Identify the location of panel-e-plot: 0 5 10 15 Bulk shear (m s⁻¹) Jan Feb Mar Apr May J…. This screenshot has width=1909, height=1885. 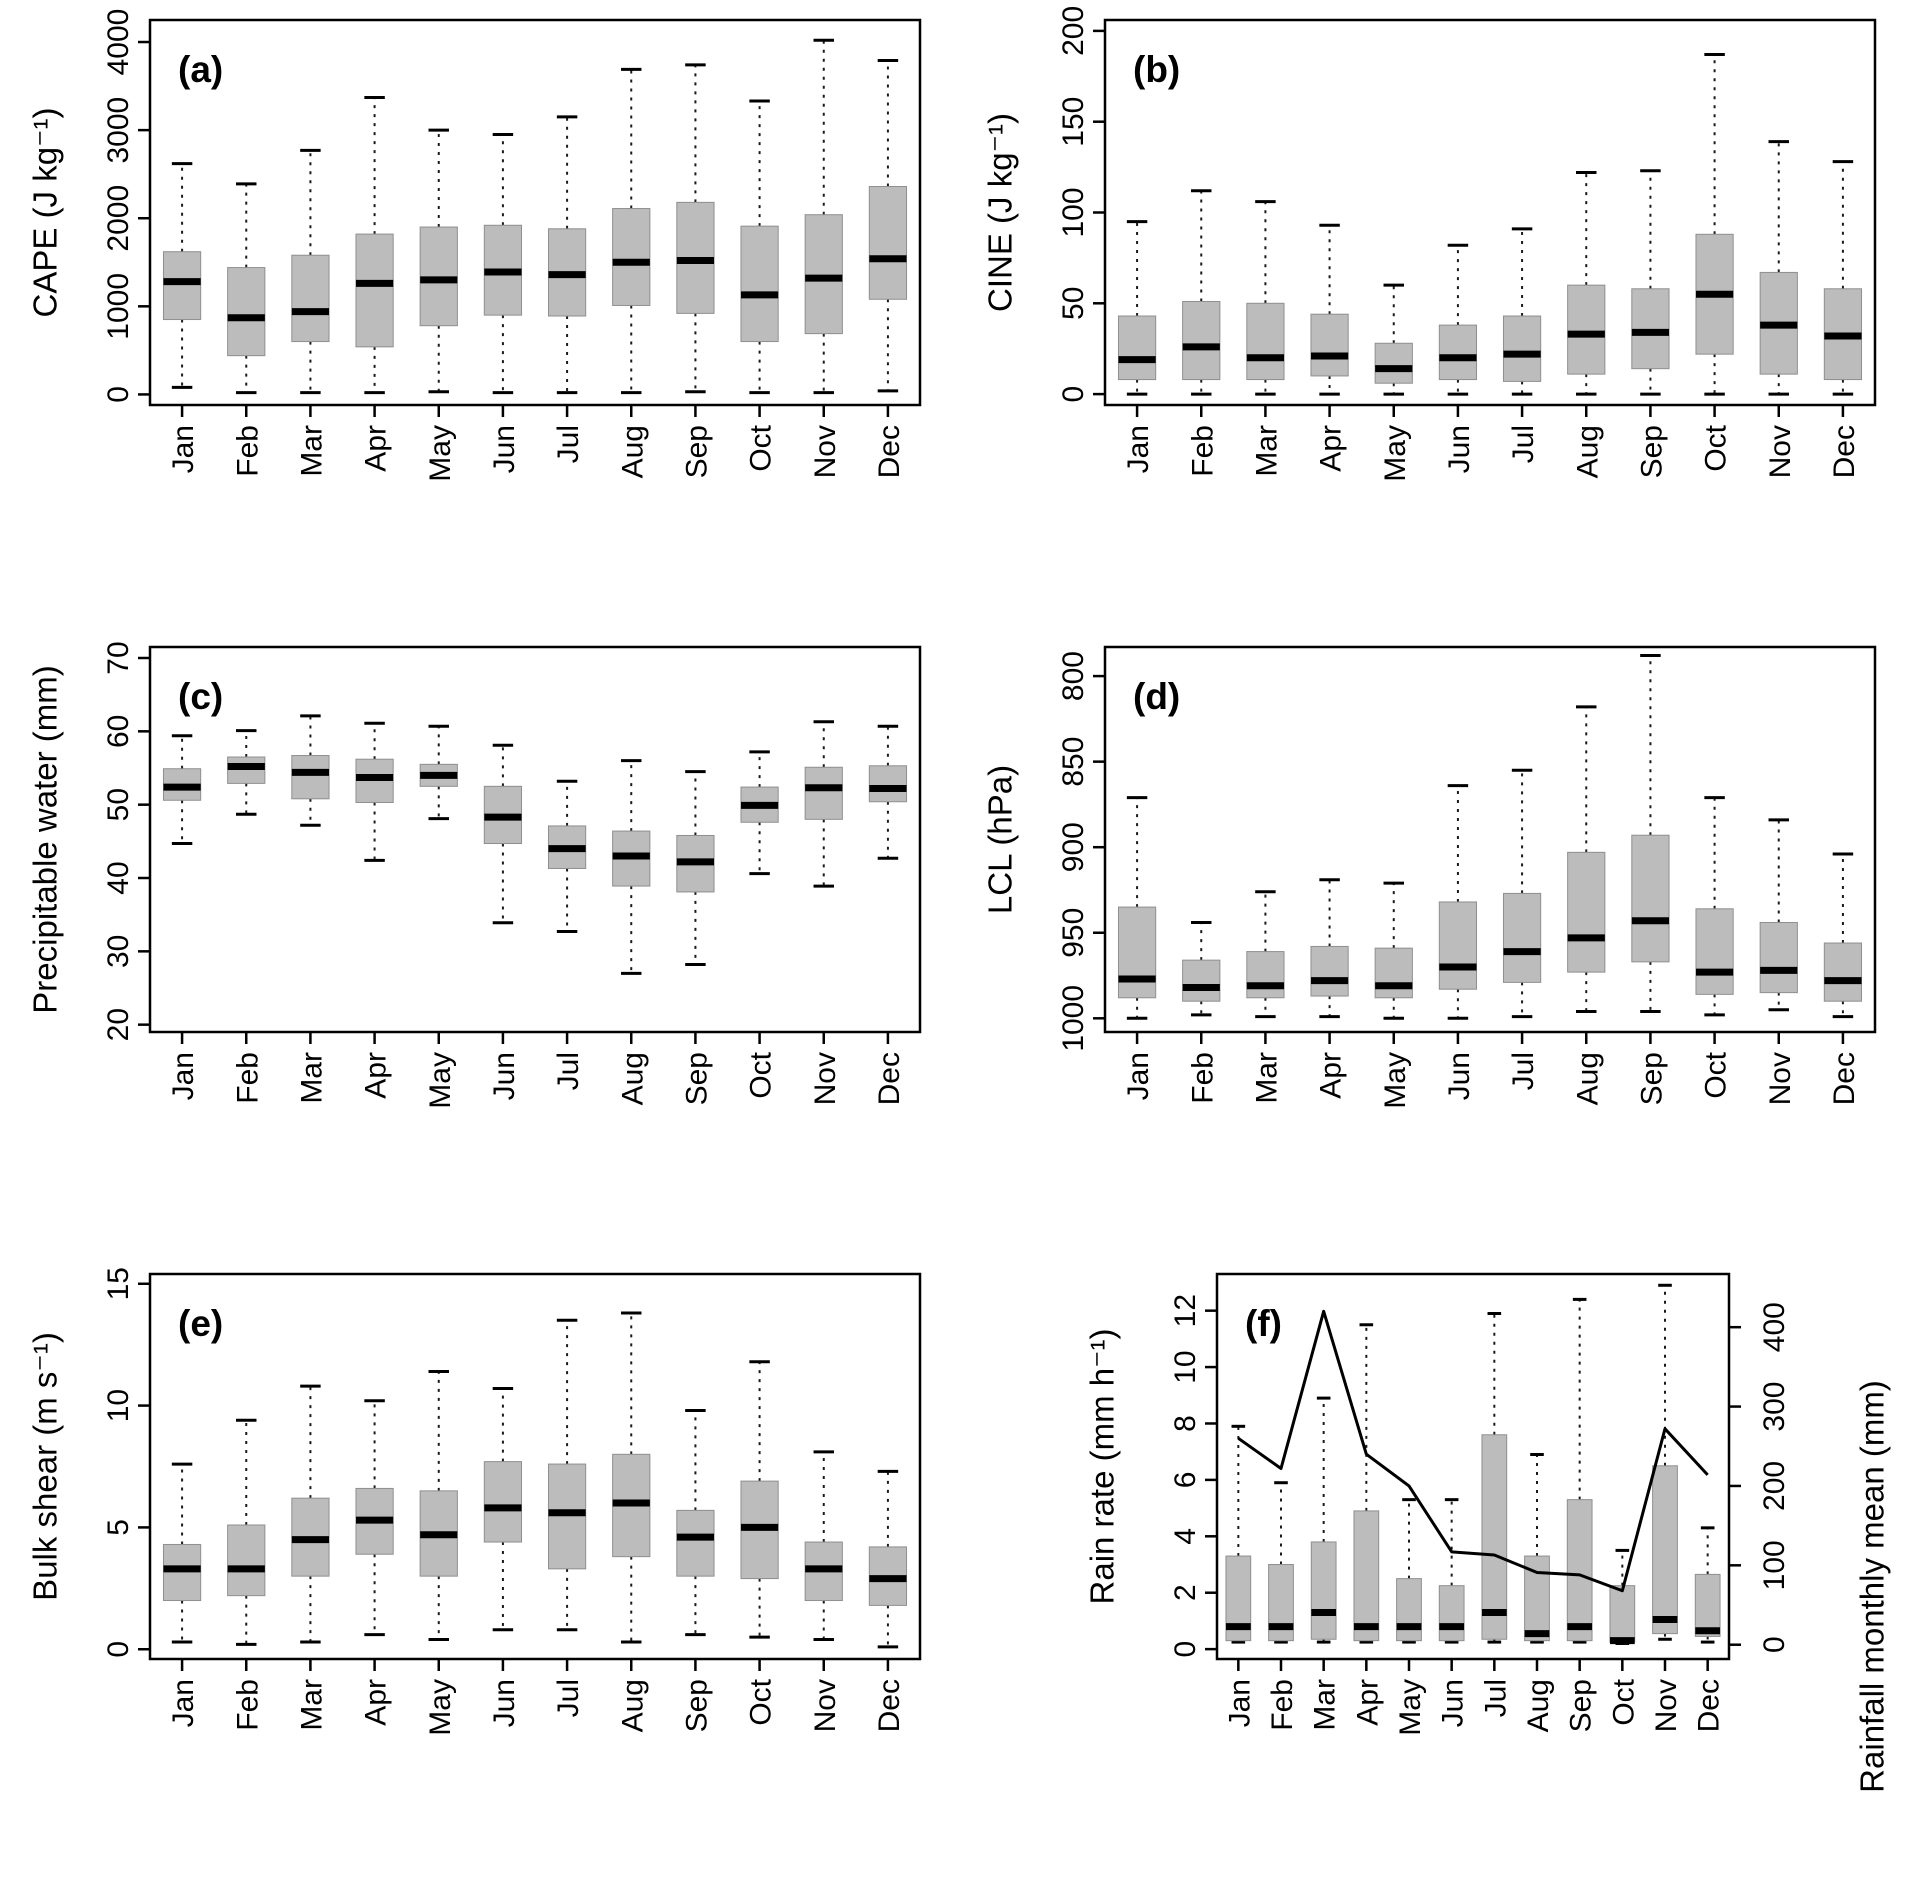
(474, 1501).